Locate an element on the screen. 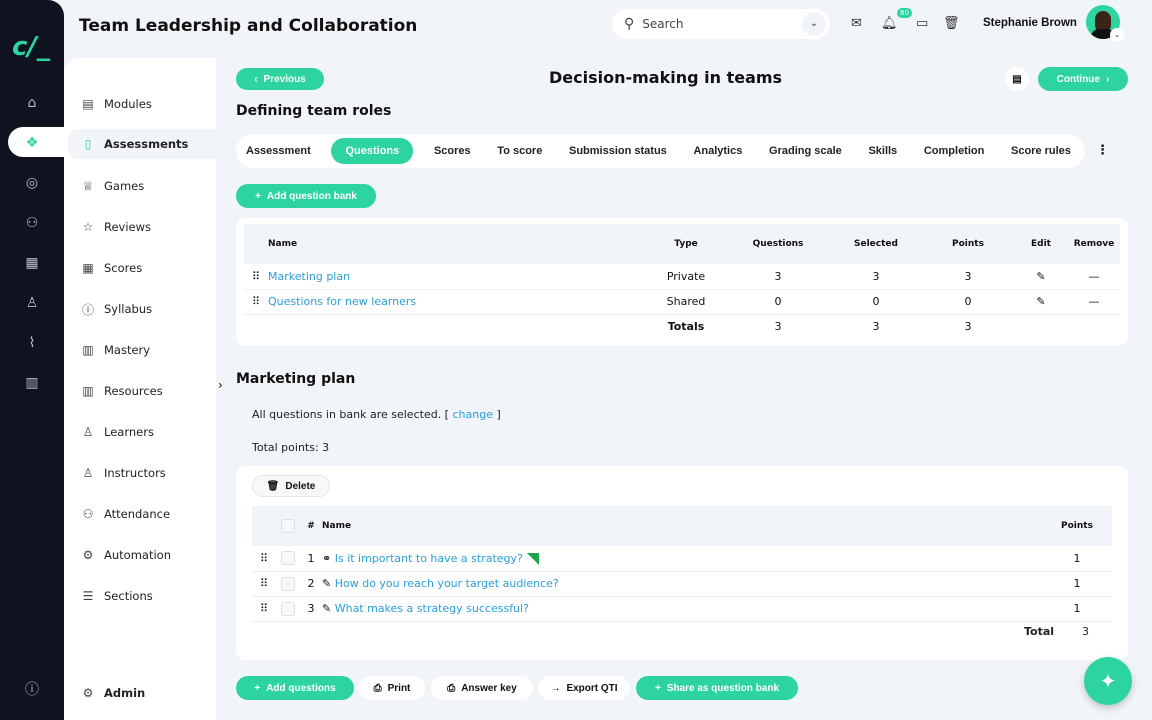 This screenshot has height=720, width=1152. sidebar-item-attendance: ⚇ Attendance is located at coordinates (148, 514).